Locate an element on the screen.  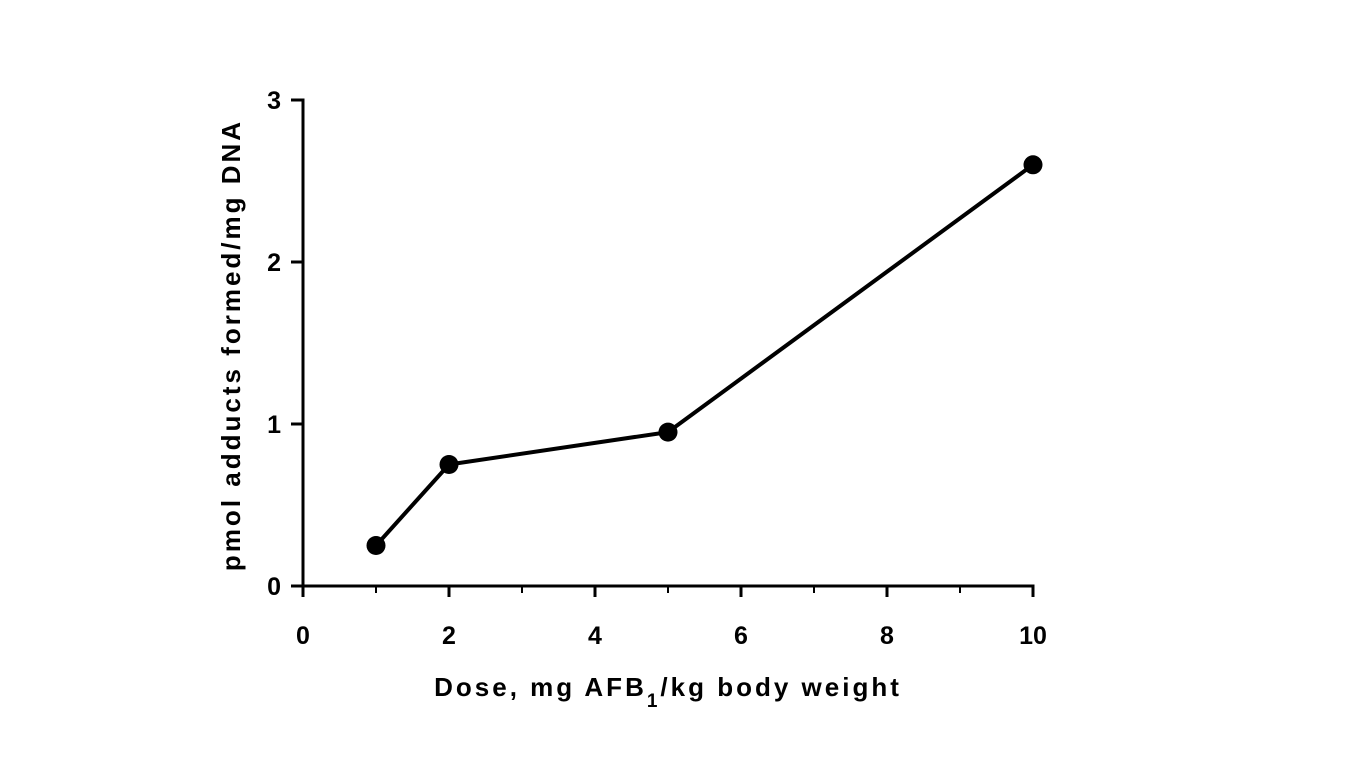
y-axis-ticks: 0 1 2 3 is located at coordinates (285, 344).